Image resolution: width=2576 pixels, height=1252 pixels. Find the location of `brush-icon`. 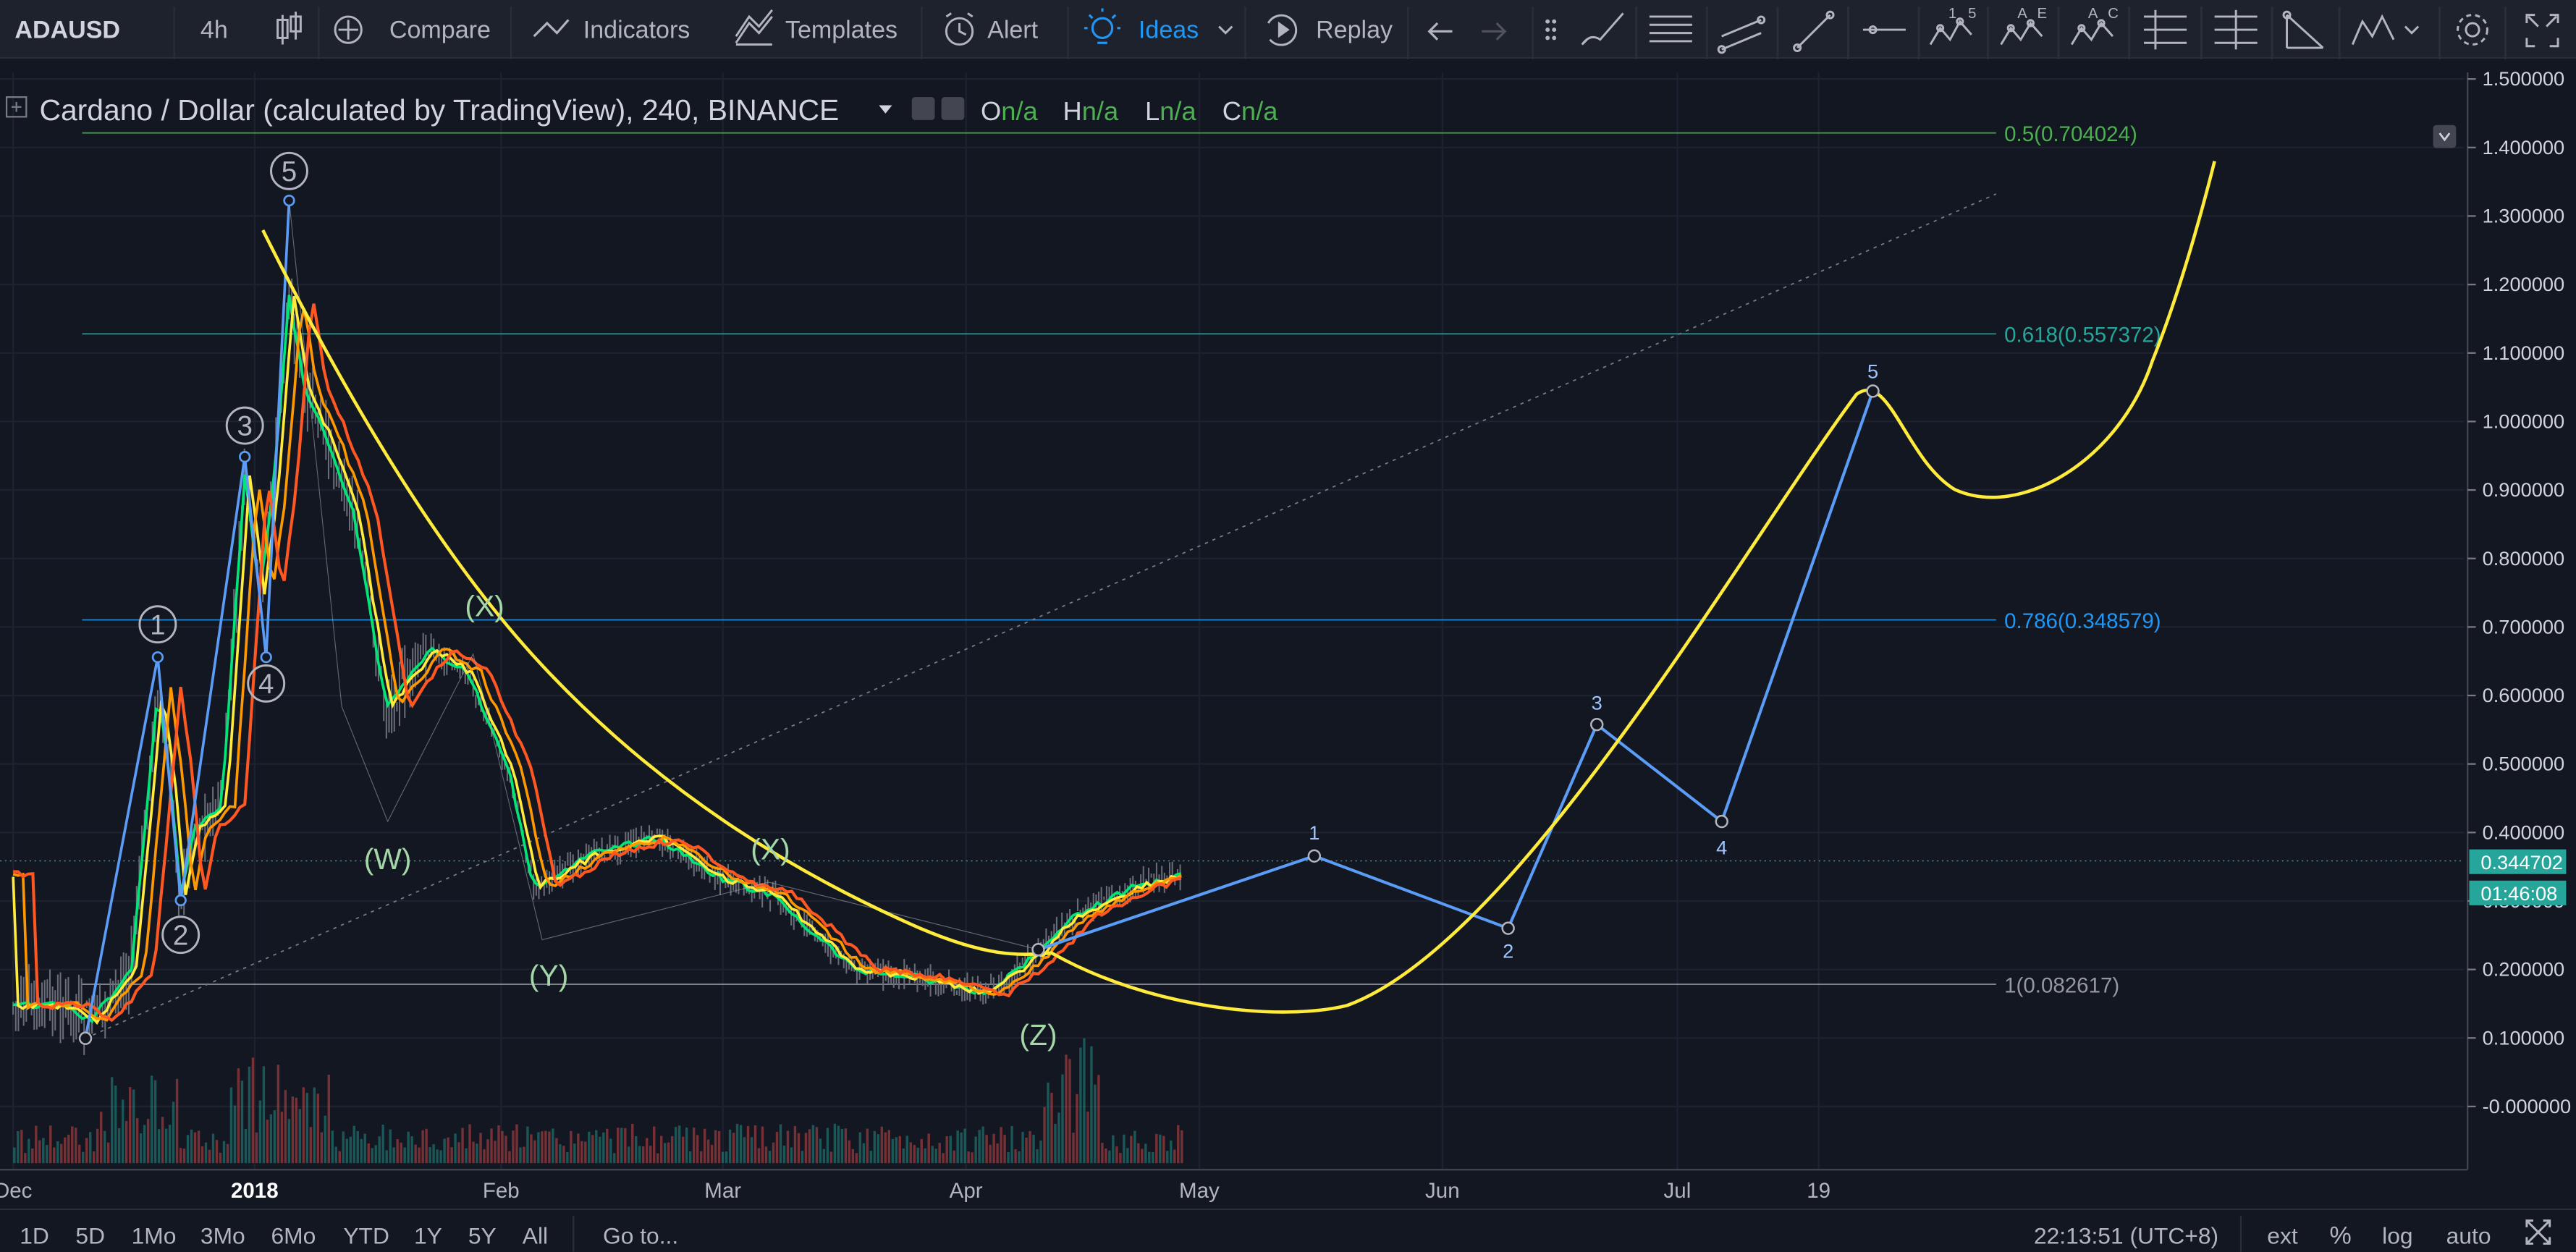

brush-icon is located at coordinates (1602, 29).